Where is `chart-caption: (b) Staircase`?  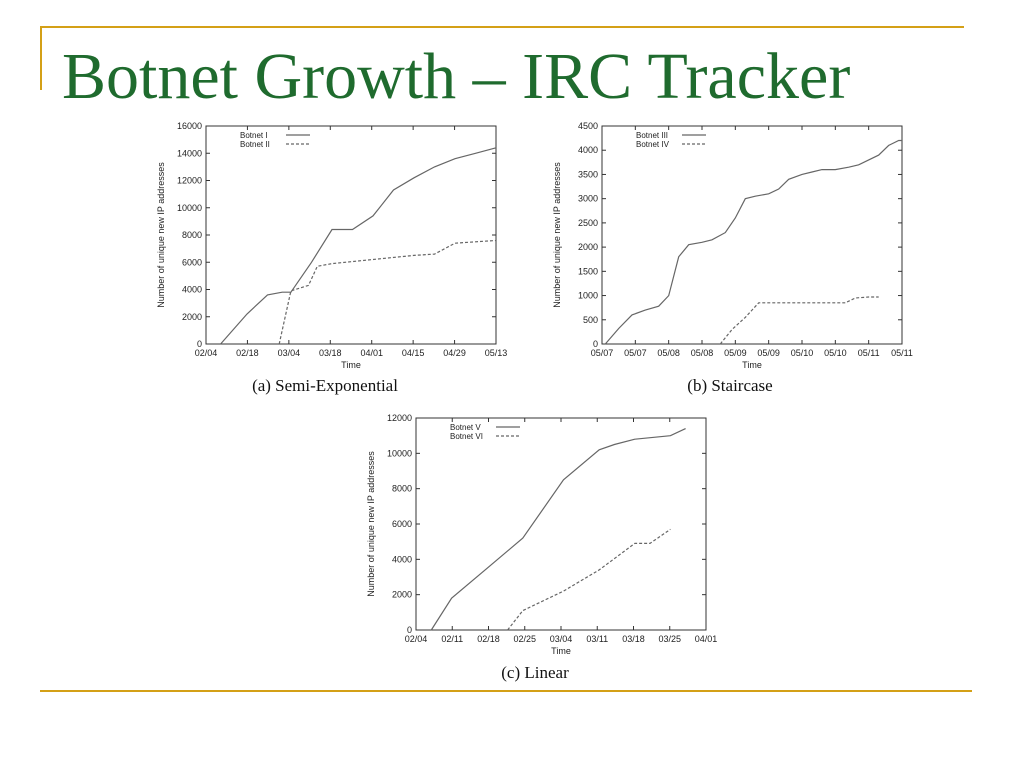 chart-caption: (b) Staircase is located at coordinates (730, 385).